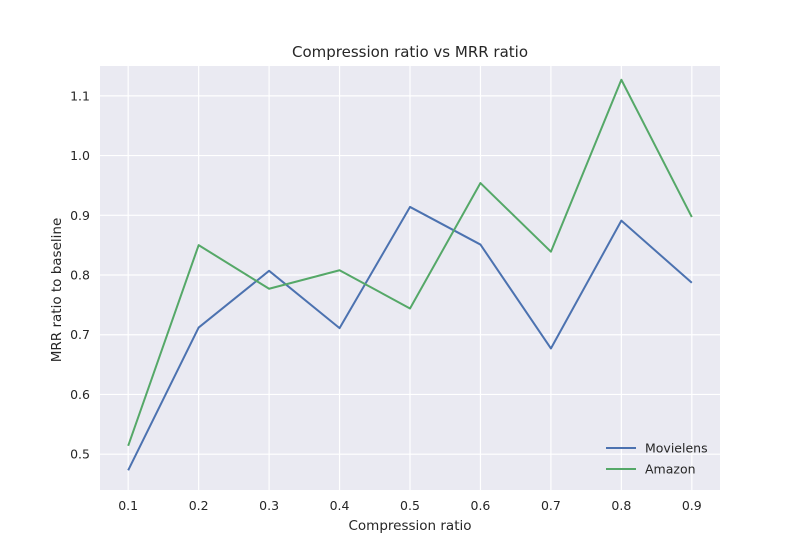  I want to click on x-tick-label: 0.3, so click(269, 505).